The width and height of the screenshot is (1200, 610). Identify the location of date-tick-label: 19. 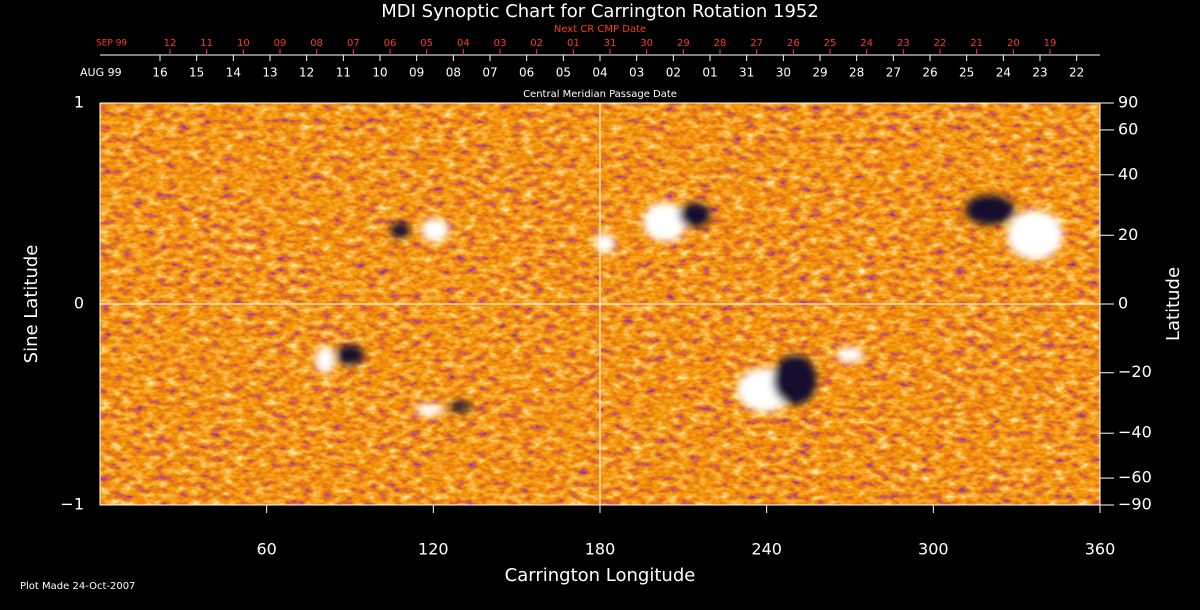
(1050, 43).